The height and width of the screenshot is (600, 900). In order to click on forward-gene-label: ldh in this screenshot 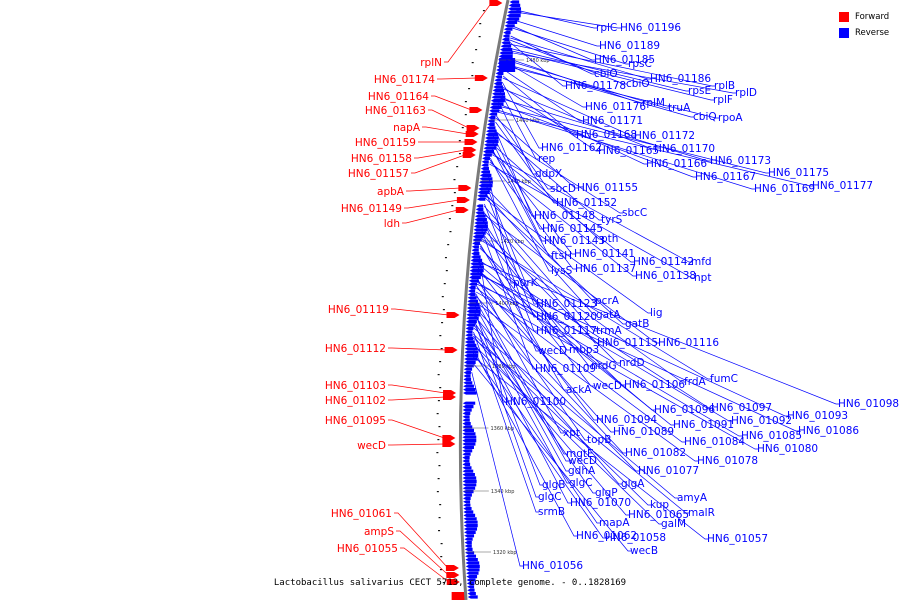, I will do `click(392, 224)`.